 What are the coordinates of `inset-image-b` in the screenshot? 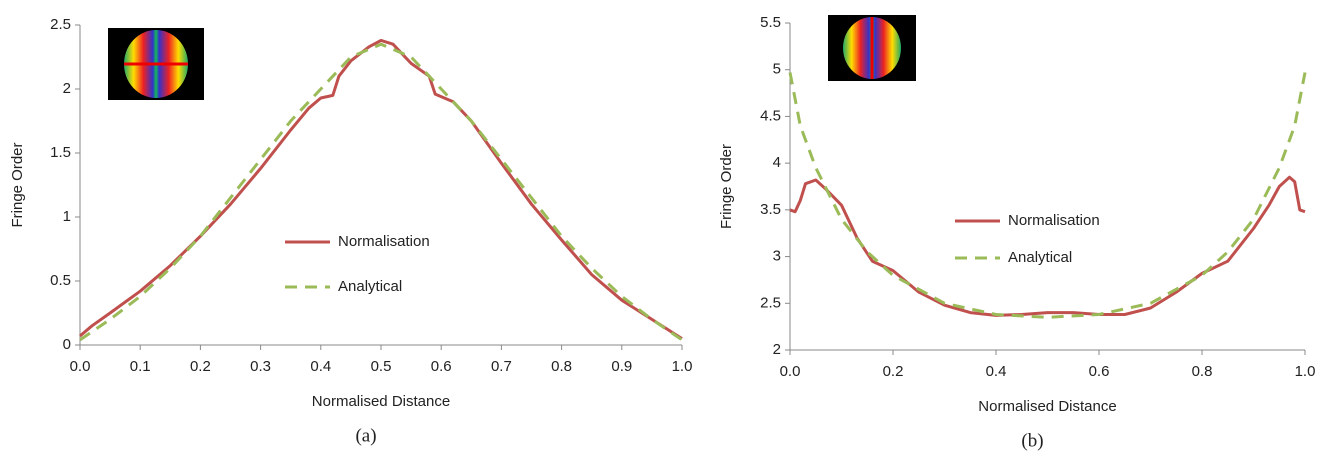 It's located at (872, 48).